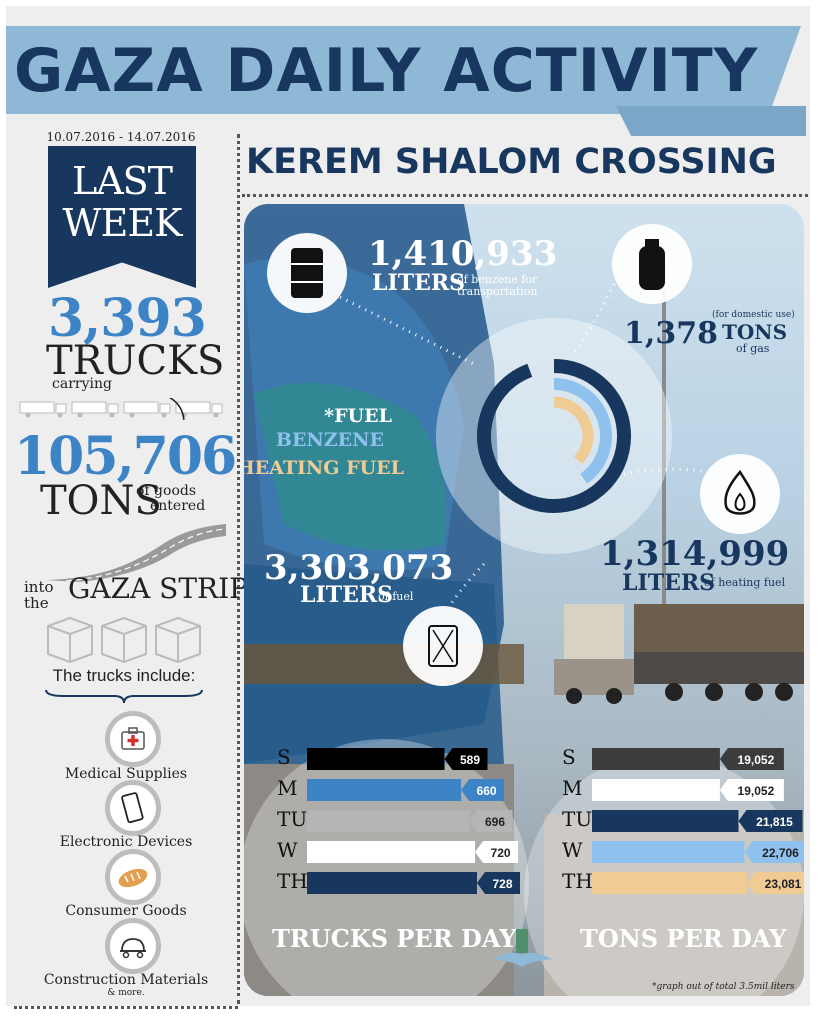 This screenshot has width=823, height=1017. I want to click on bracket-decoration, so click(124, 696).